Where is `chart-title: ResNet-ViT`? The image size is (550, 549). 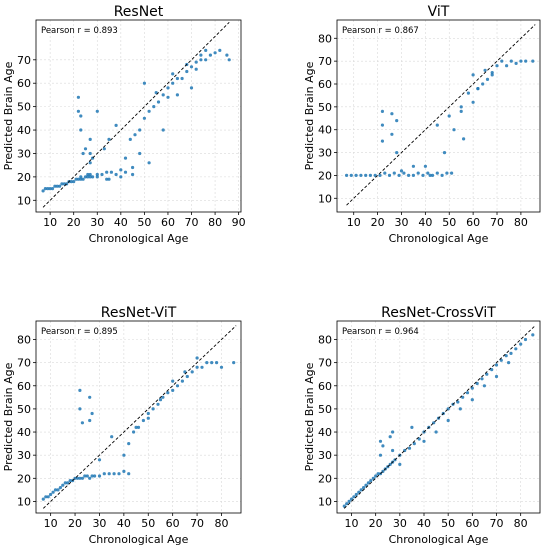 chart-title: ResNet-ViT is located at coordinates (139, 313).